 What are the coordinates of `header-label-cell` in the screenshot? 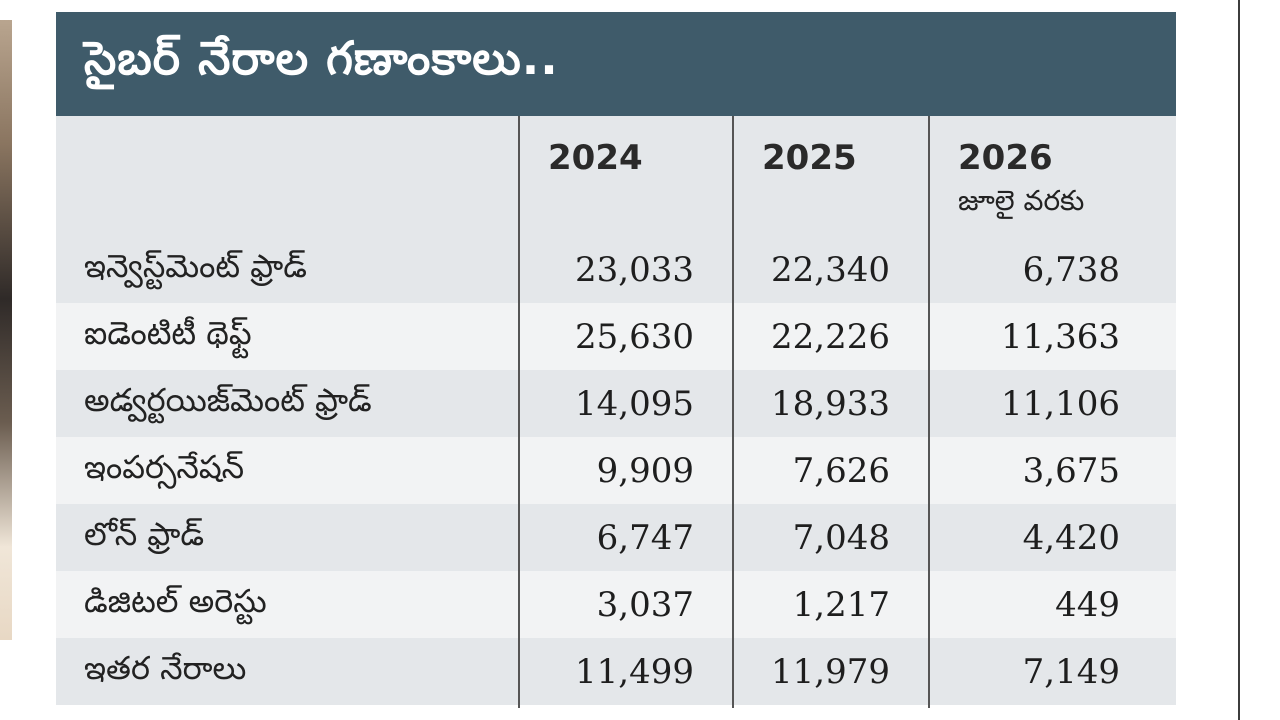 It's located at (287, 176).